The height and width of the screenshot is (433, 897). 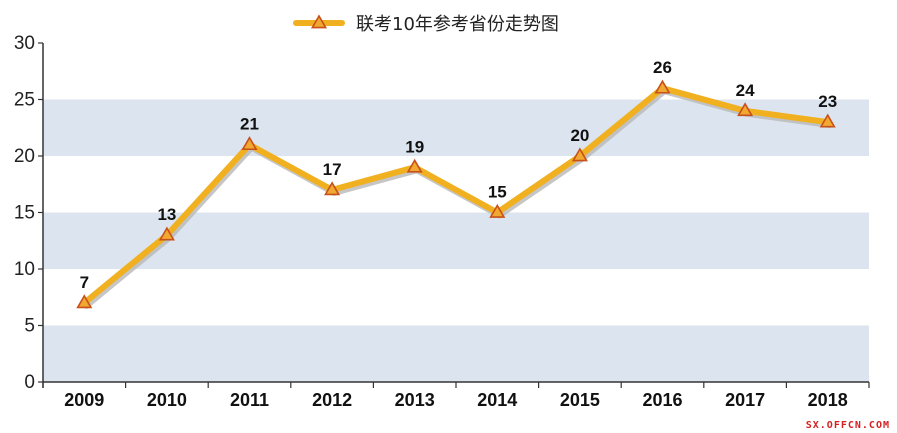 What do you see at coordinates (456, 395) in the screenshot?
I see `x-axis: 2009 2010 2011 2012 2013 2014 2015 2016 2017 2018` at bounding box center [456, 395].